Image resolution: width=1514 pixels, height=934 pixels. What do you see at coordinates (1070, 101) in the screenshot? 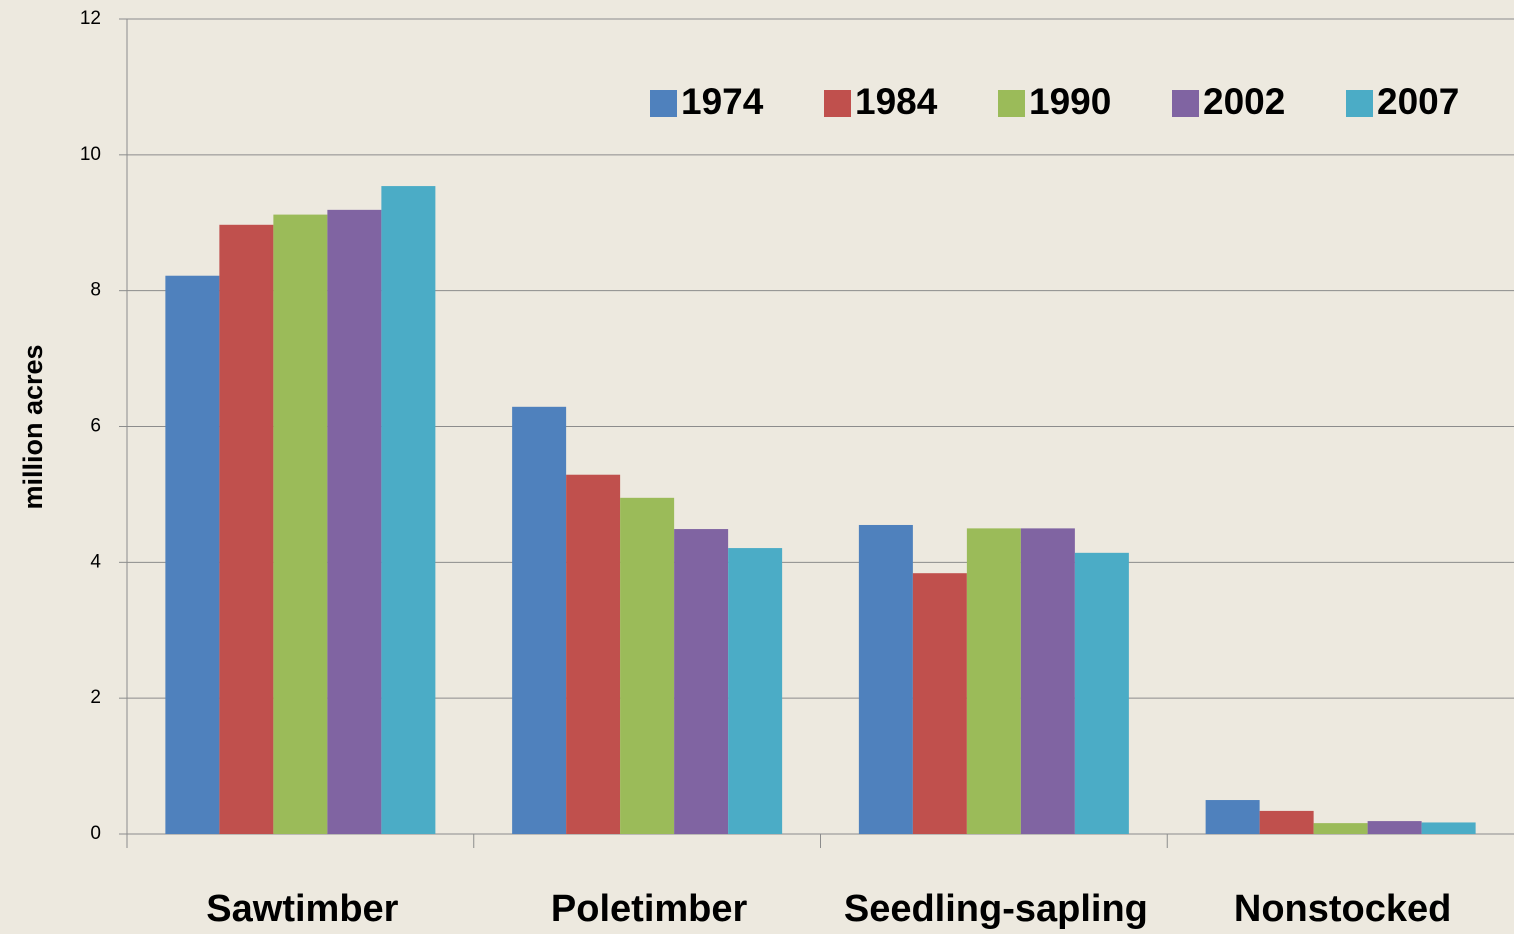
I see `legend-label: 1990` at bounding box center [1070, 101].